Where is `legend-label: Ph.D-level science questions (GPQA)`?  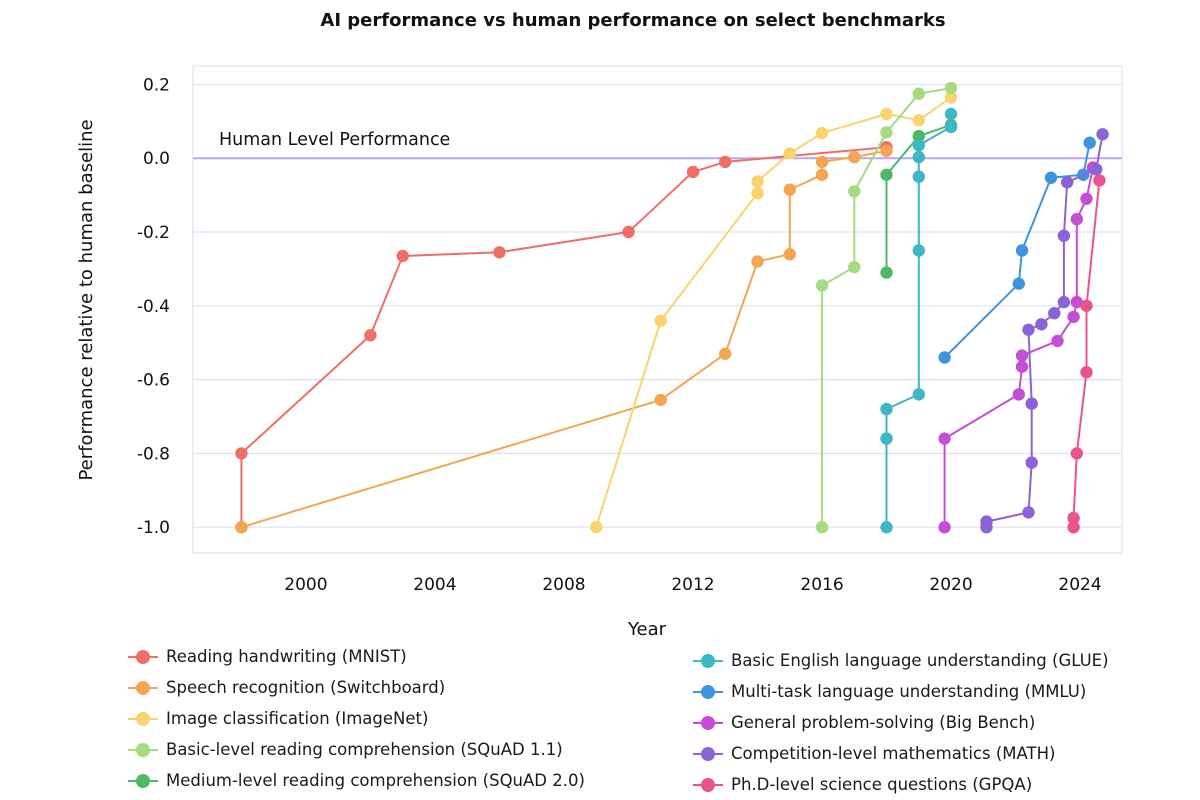
legend-label: Ph.D-level science questions (GPQA) is located at coordinates (882, 784).